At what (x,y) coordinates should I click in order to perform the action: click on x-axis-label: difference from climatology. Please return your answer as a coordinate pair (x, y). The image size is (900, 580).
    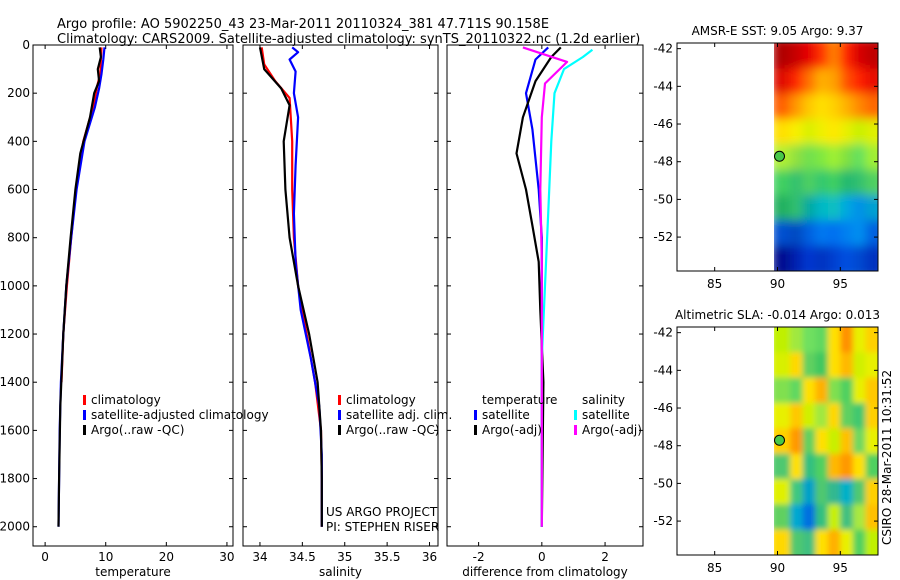
    Looking at the image, I should click on (545, 572).